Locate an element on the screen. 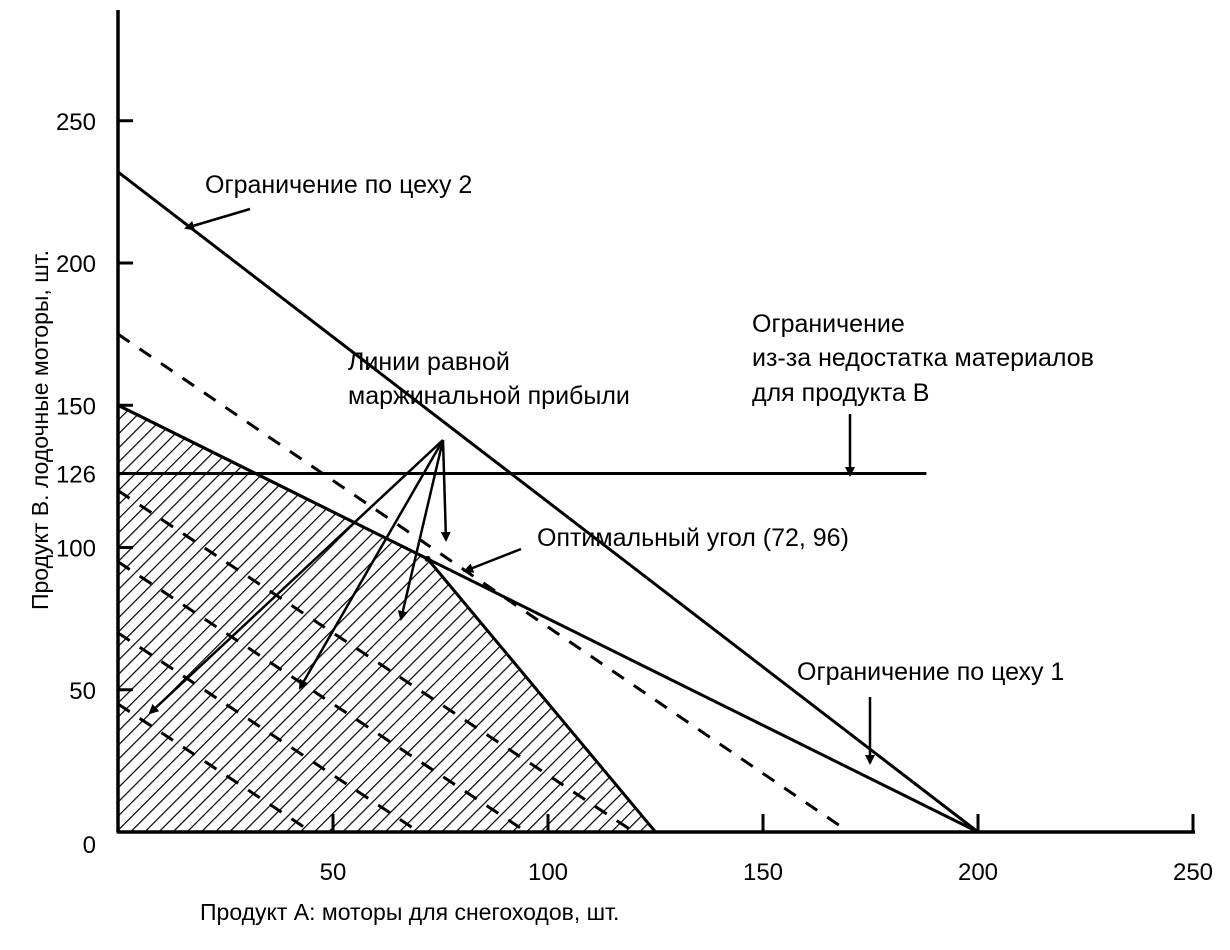 Image resolution: width=1230 pixels, height=950 pixels. annotation-material-line3: для продукта B is located at coordinates (840, 393).